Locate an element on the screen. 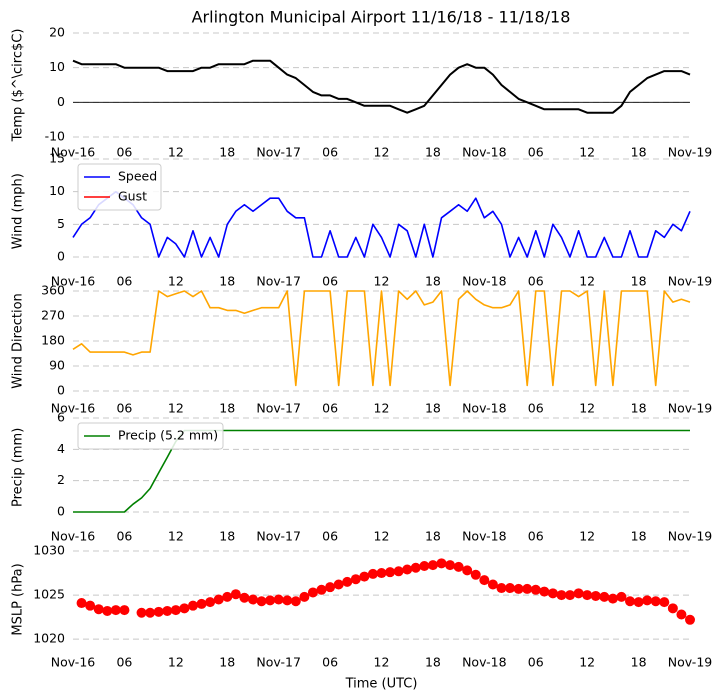  y-tick-label: 6 is located at coordinates (61, 417).